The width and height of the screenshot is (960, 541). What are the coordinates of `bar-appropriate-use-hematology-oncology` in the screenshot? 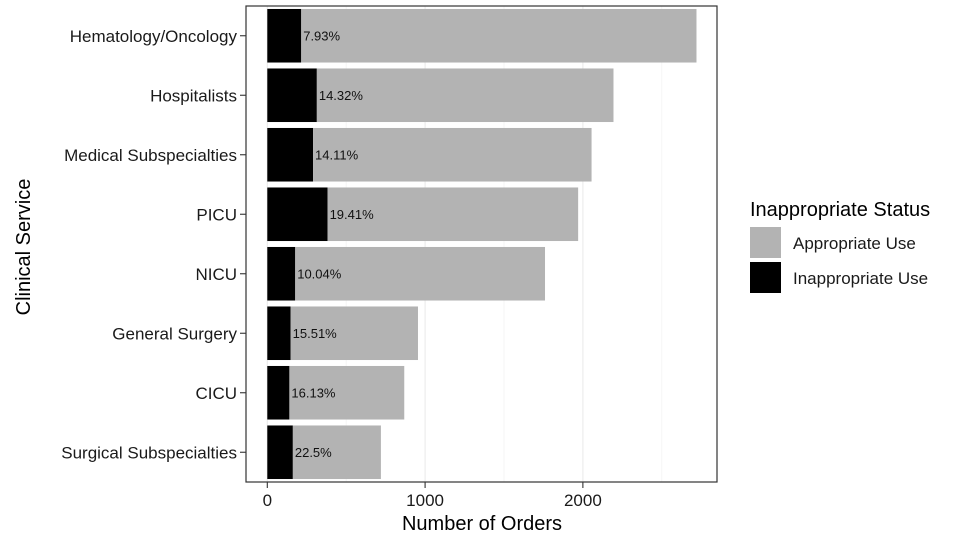 It's located at (499, 35).